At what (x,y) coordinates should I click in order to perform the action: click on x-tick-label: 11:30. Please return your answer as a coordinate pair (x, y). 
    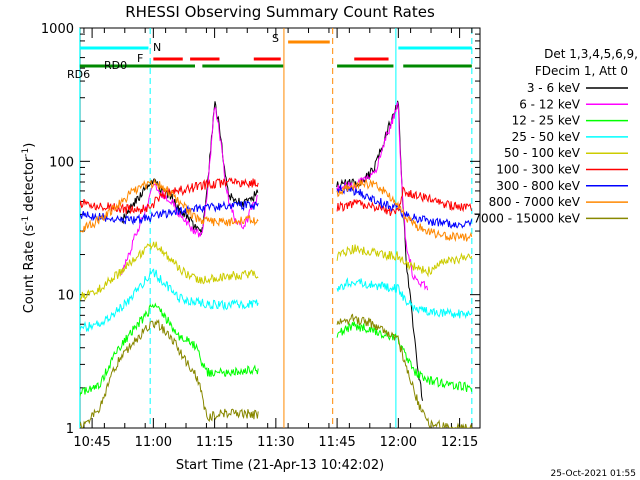
    Looking at the image, I should click on (275, 442).